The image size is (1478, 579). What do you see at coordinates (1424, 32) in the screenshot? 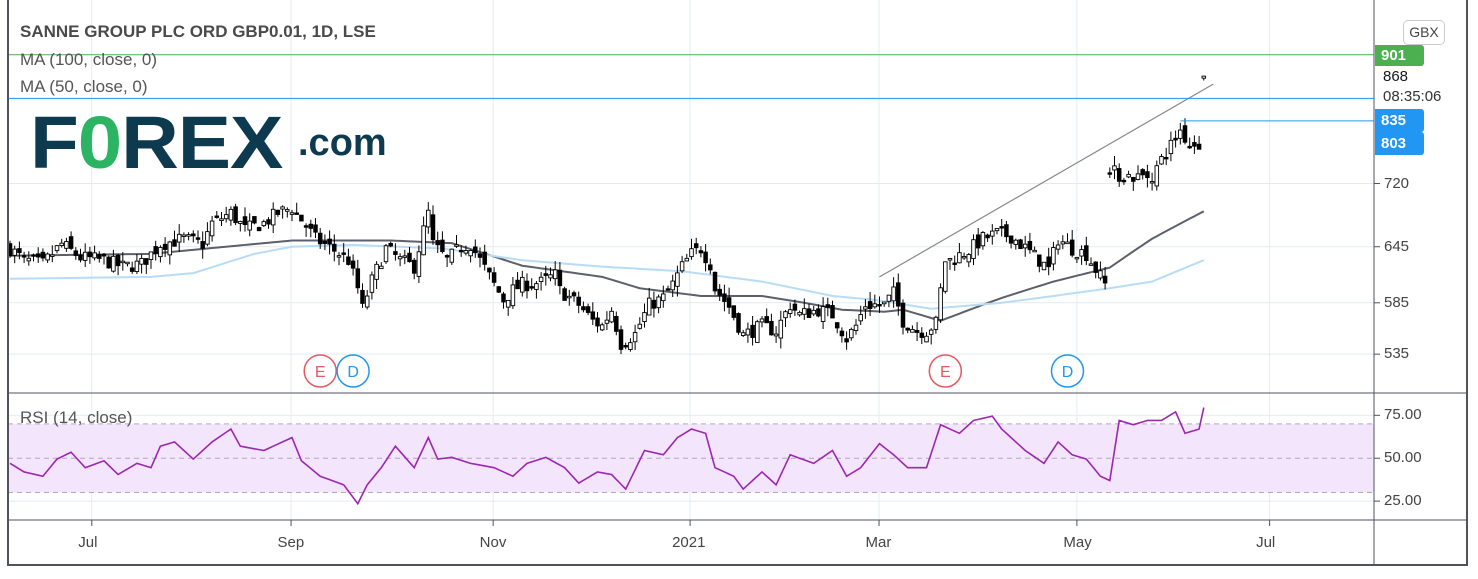
I see `currency-button: GBX` at bounding box center [1424, 32].